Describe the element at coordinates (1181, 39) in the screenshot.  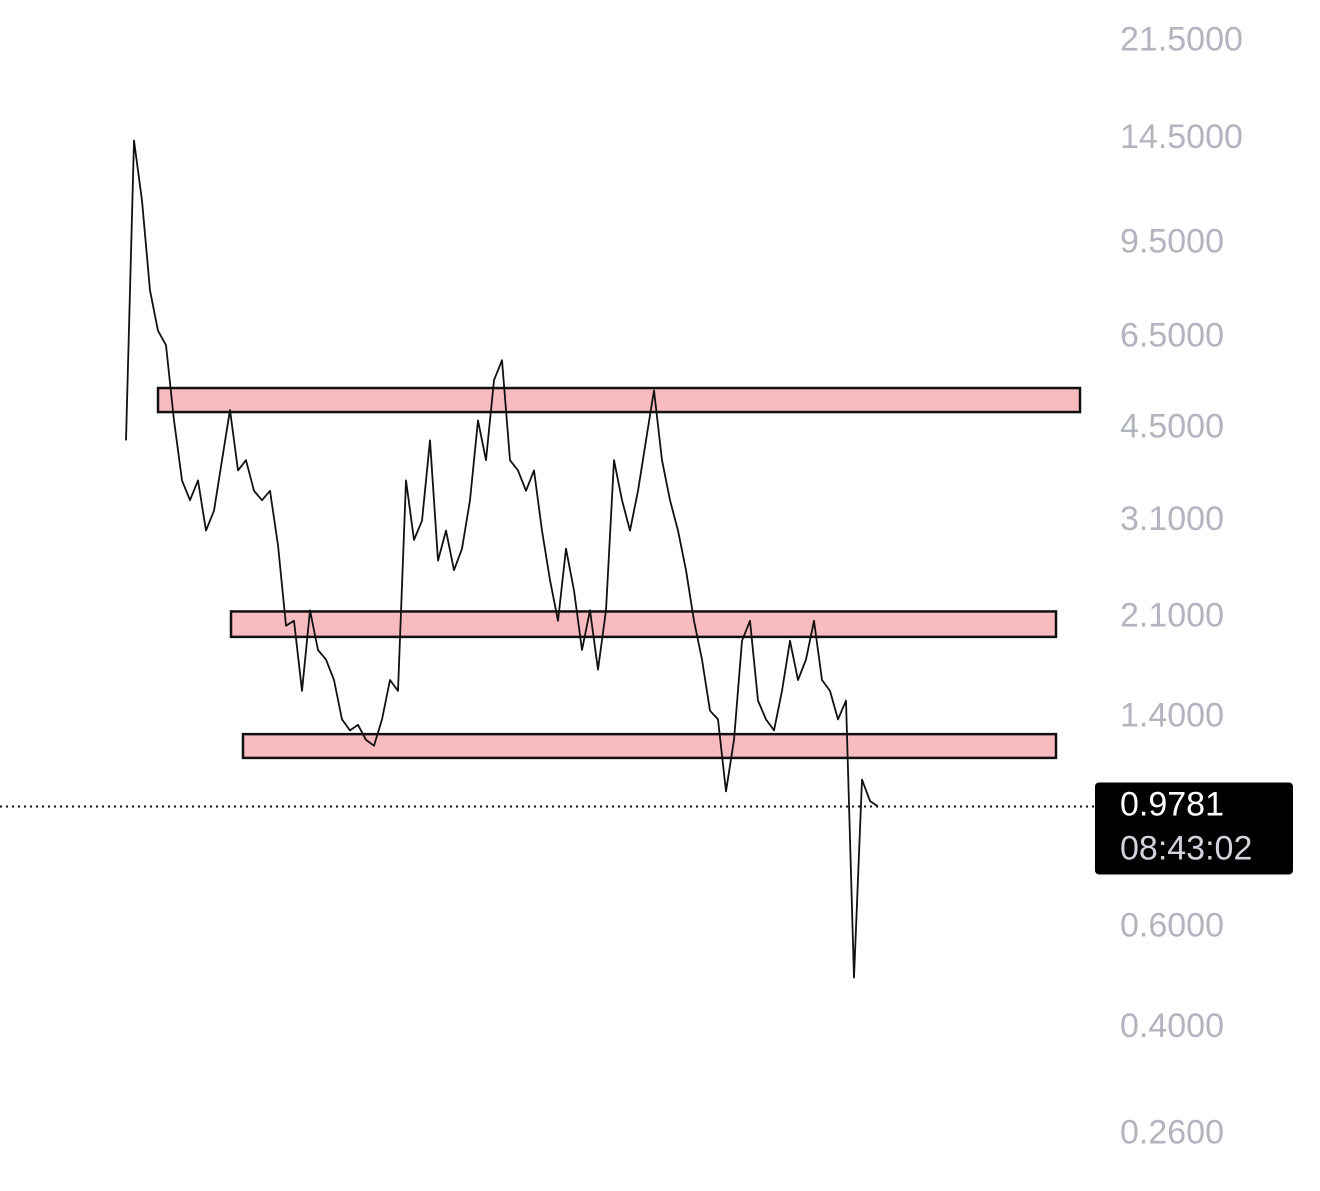
I see `y-tick-label: 21.5000` at that location.